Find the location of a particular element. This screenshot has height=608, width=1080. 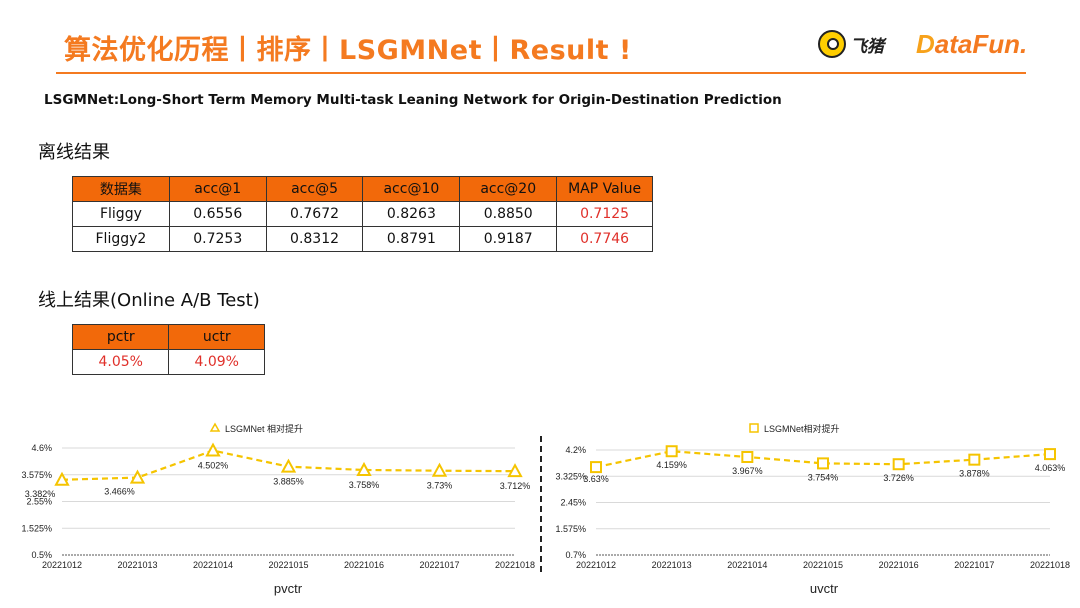

y-tick-label: 0.5% is located at coordinates (41, 555).